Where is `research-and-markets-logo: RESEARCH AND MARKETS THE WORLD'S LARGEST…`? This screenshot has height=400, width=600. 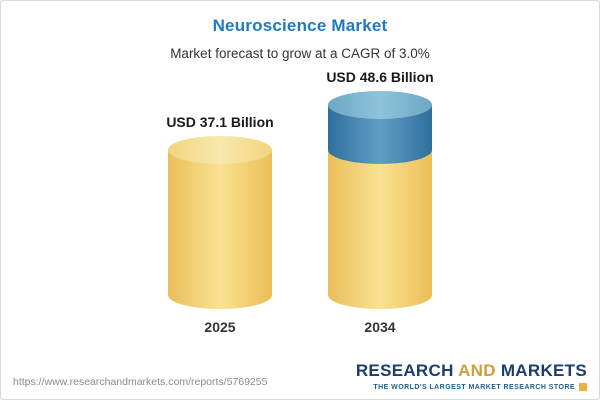
research-and-markets-logo: RESEARCH AND MARKETS THE WORLD'S LARGEST… is located at coordinates (471, 376).